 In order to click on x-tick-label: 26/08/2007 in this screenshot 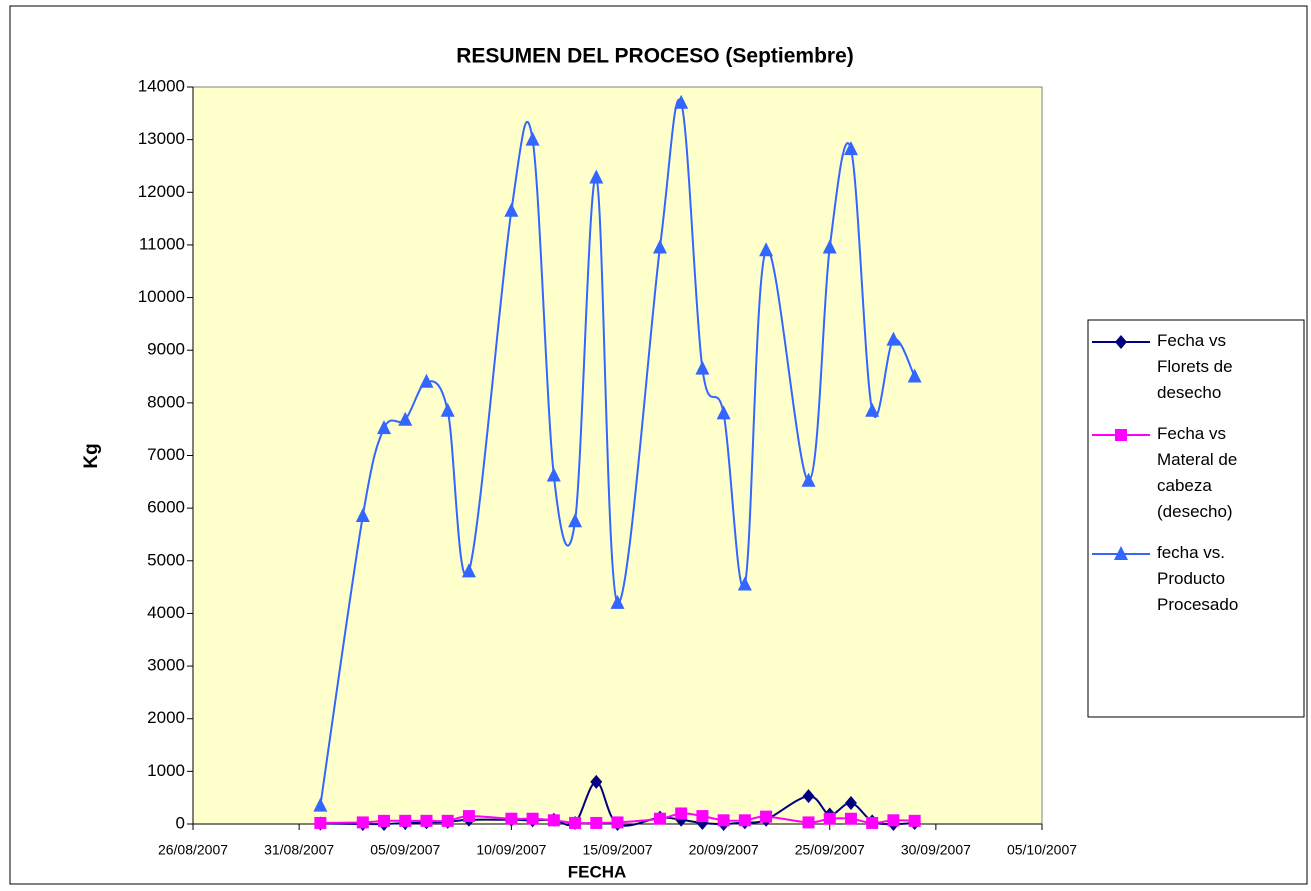, I will do `click(193, 850)`.